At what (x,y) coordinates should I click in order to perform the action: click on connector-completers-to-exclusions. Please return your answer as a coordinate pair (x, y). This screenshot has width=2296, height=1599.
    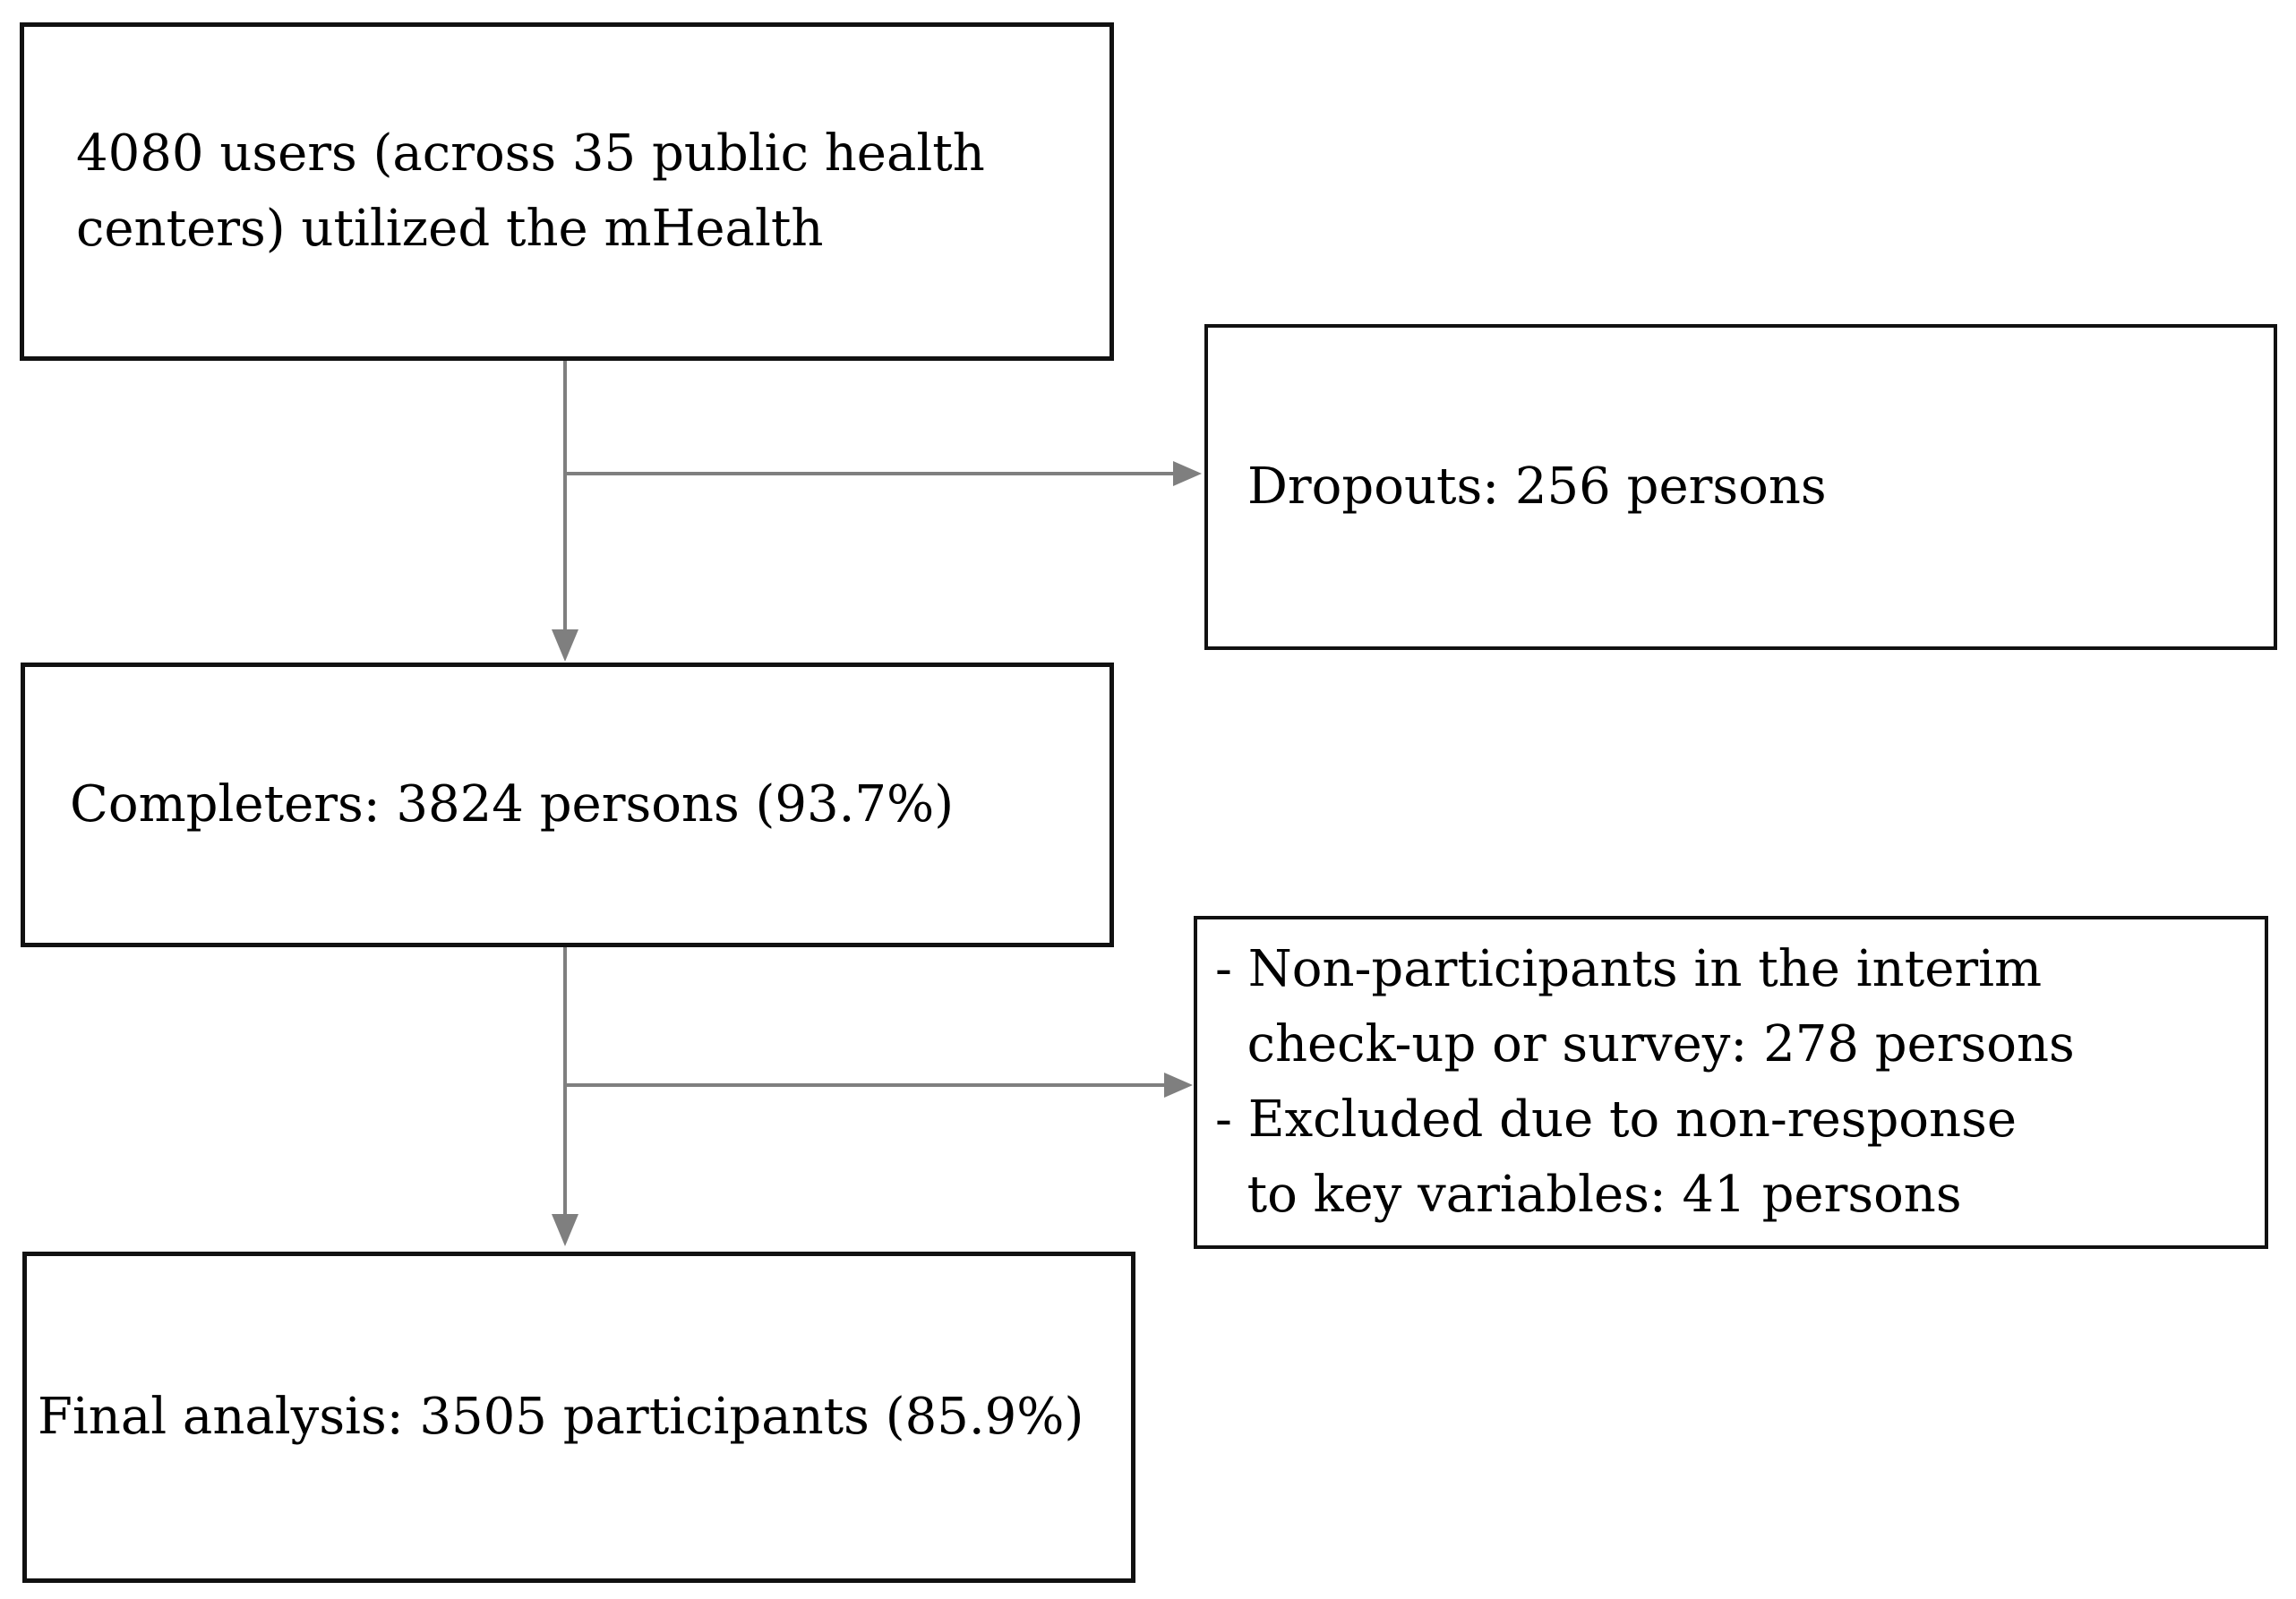
    Looking at the image, I should click on (865, 1085).